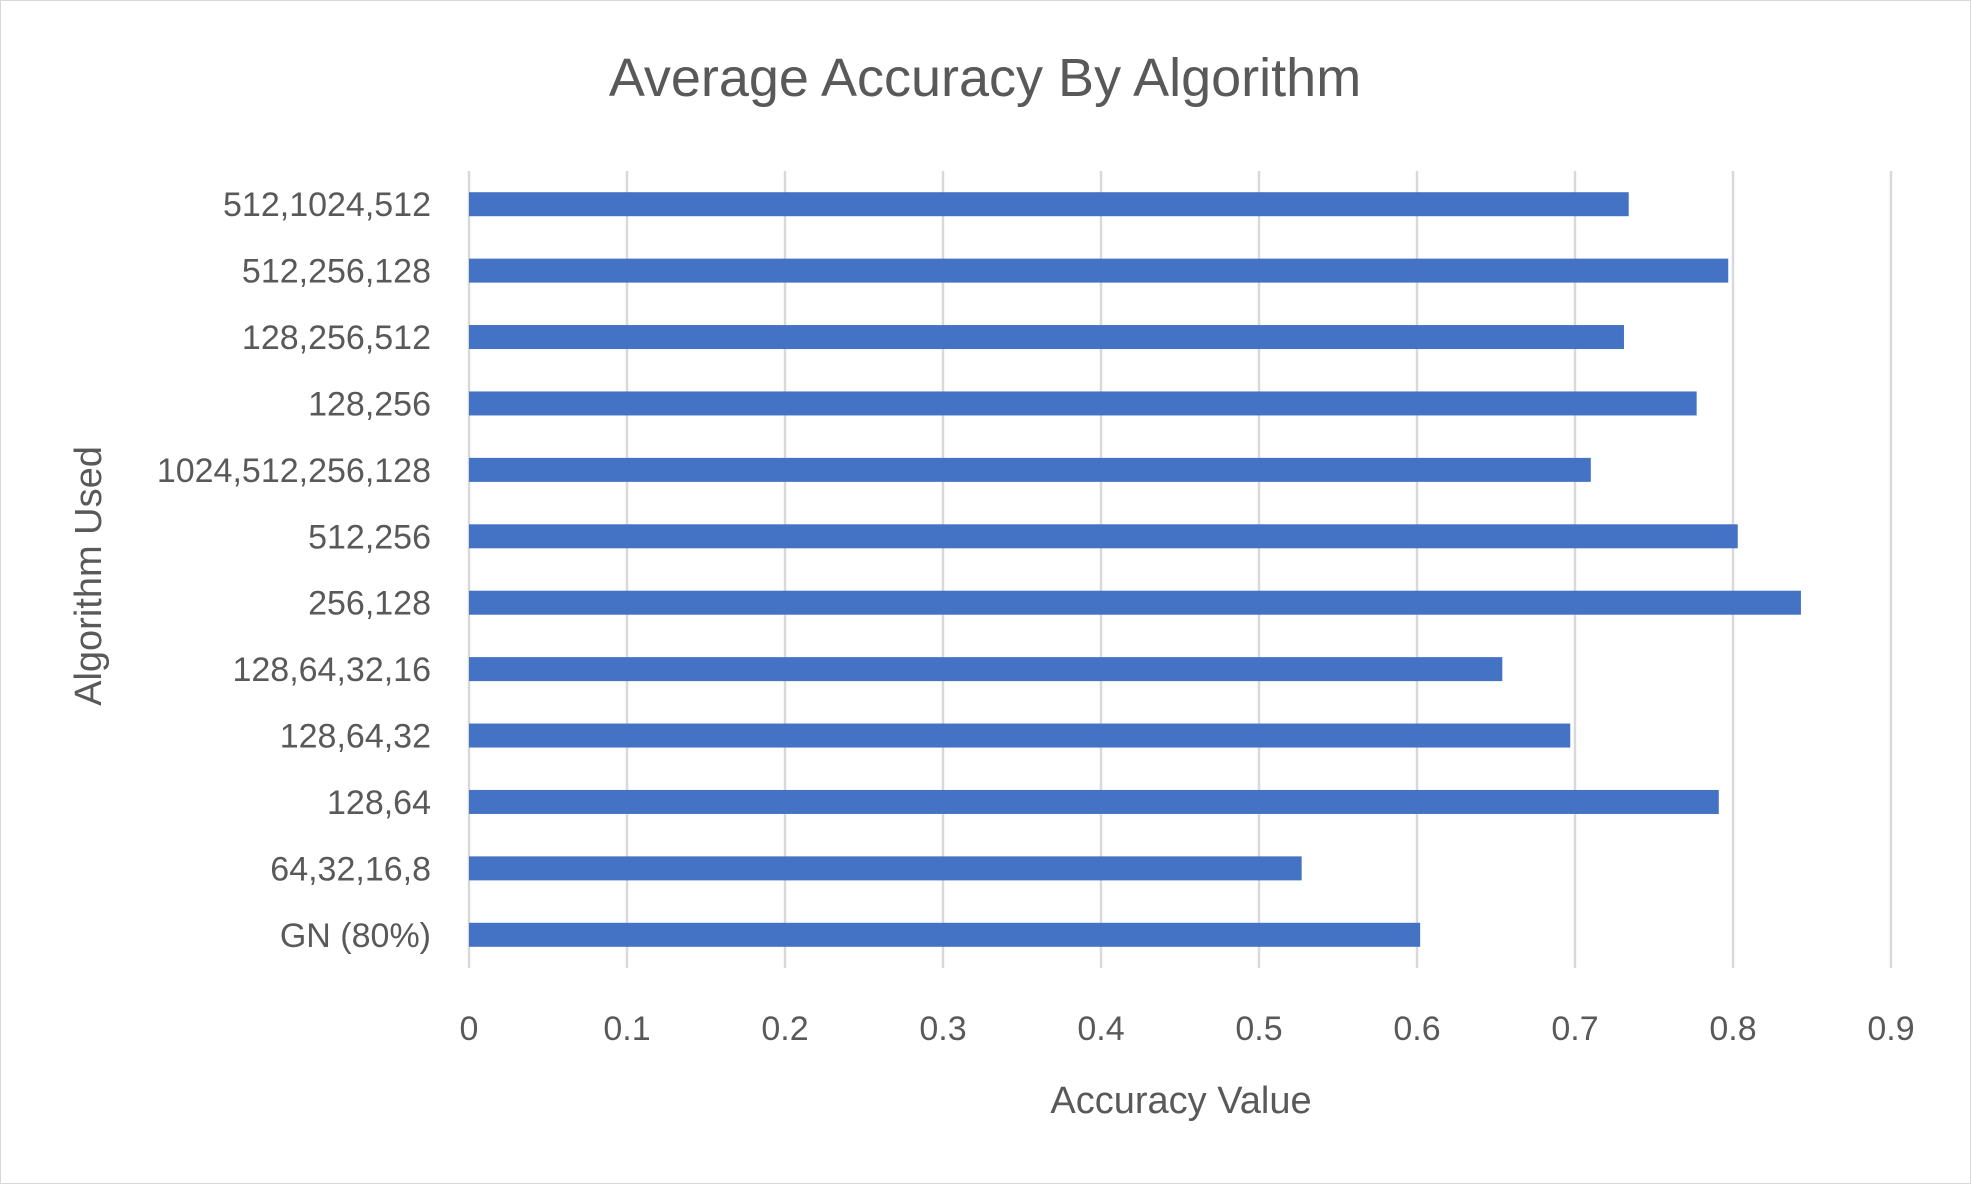 This screenshot has height=1184, width=1971. Describe the element at coordinates (1890, 1029) in the screenshot. I see `x-tick-label: 0.9` at that location.